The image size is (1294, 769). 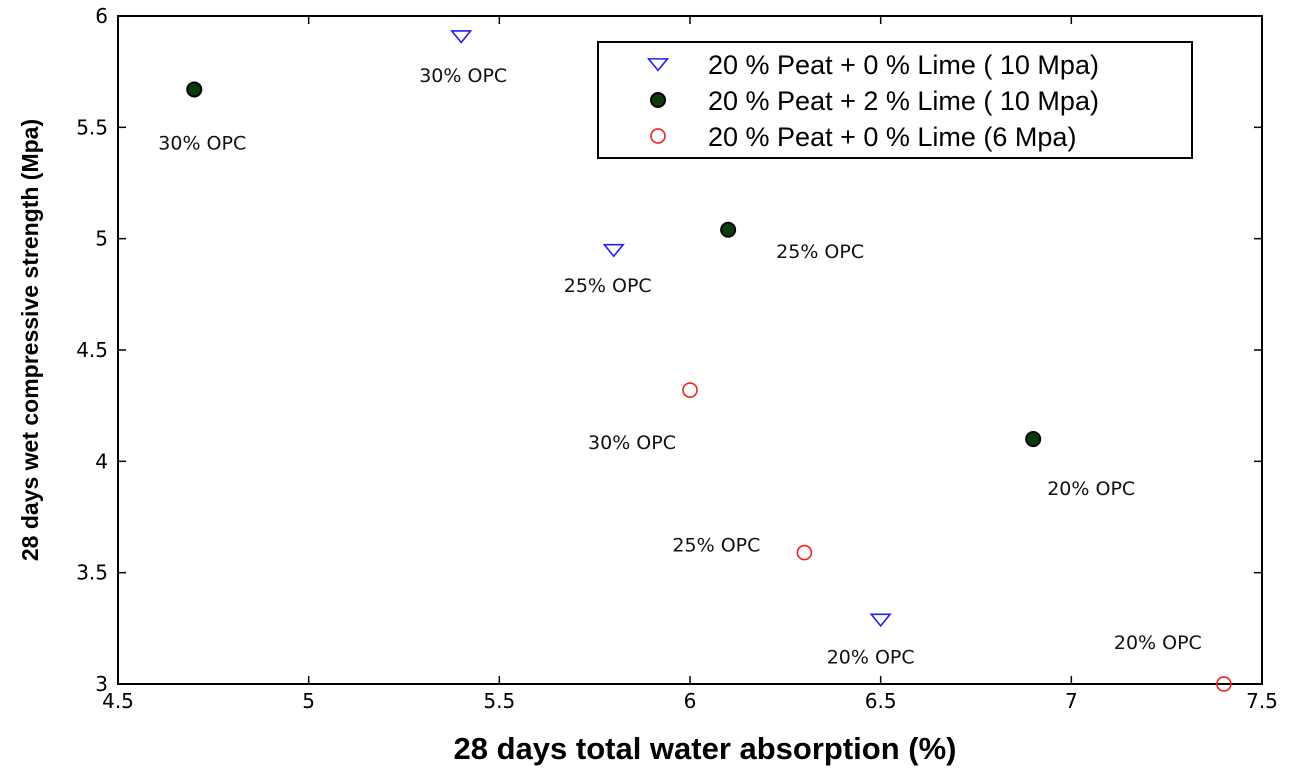 I want to click on x-tick-label: 6, so click(x=690, y=701).